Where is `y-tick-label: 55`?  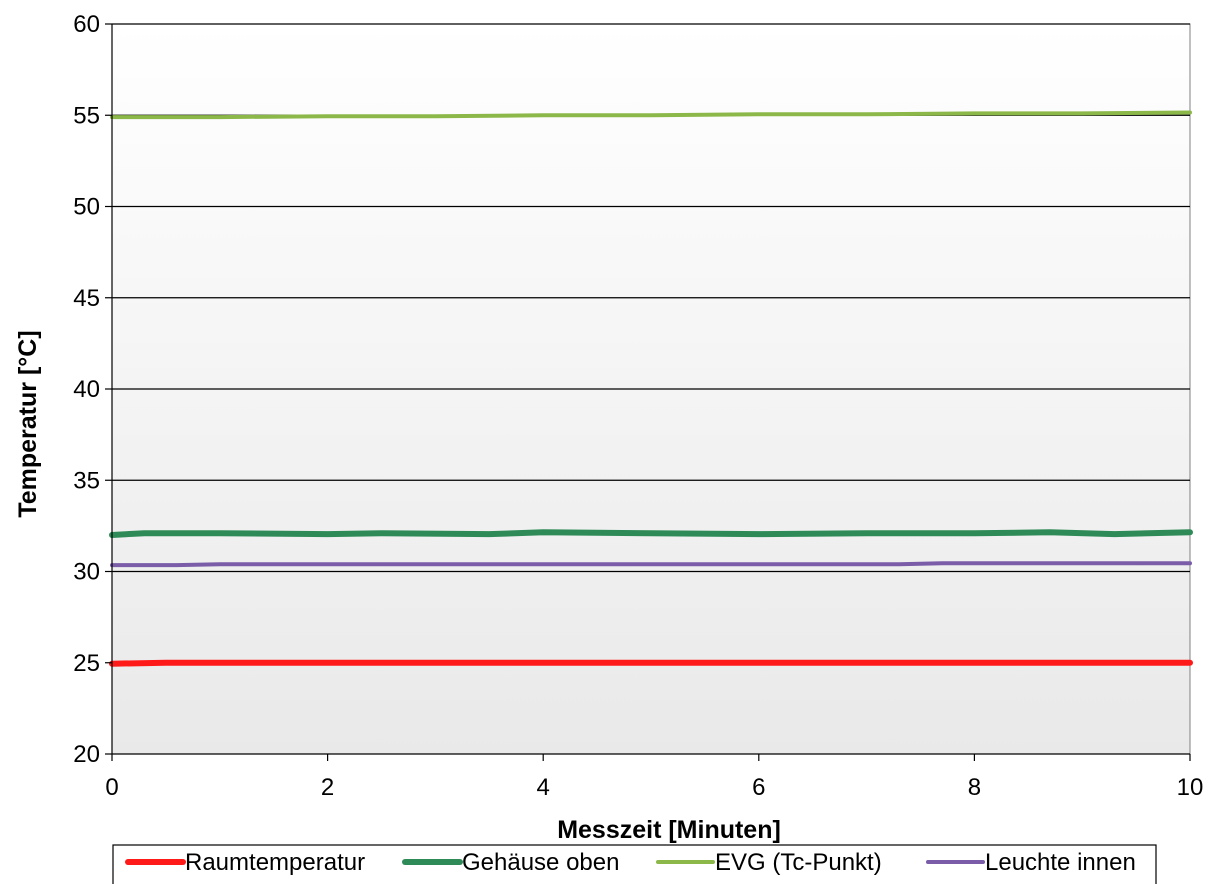
y-tick-label: 55 is located at coordinates (86, 115).